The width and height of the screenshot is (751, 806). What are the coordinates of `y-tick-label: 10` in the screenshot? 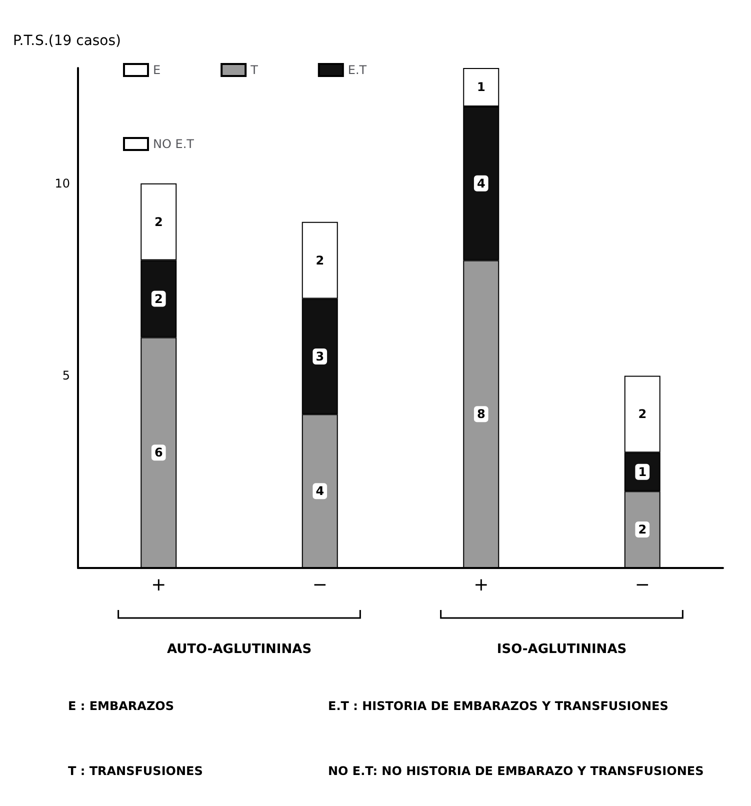 It's located at (62, 183).